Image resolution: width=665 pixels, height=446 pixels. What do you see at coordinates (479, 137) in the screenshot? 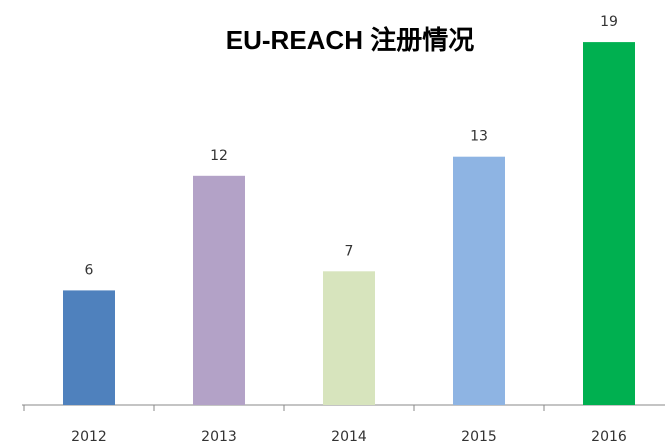
I see `value-label: 13` at bounding box center [479, 137].